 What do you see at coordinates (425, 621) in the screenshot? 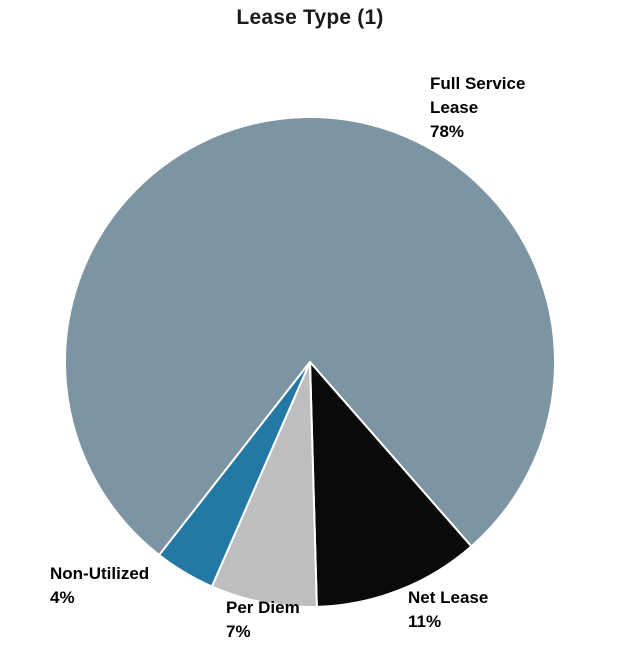
I see `slice-label-line: 11%` at bounding box center [425, 621].